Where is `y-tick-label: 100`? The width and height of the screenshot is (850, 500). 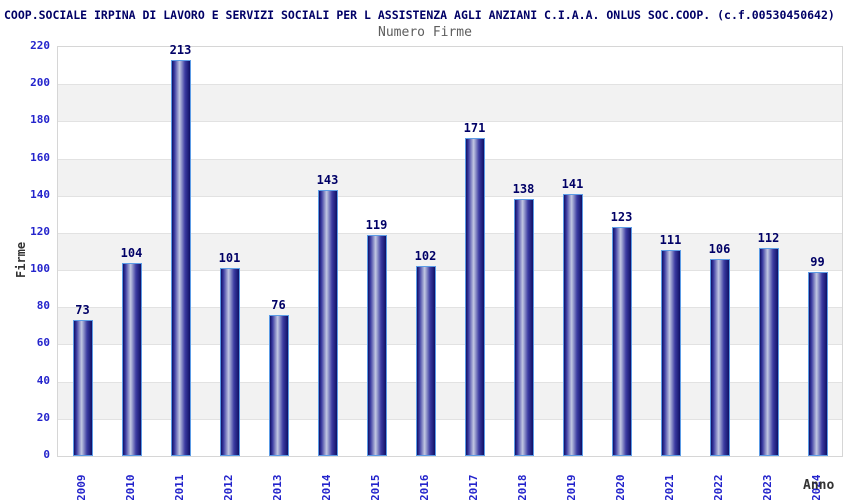 y-tick-label: 100 is located at coordinates (40, 269).